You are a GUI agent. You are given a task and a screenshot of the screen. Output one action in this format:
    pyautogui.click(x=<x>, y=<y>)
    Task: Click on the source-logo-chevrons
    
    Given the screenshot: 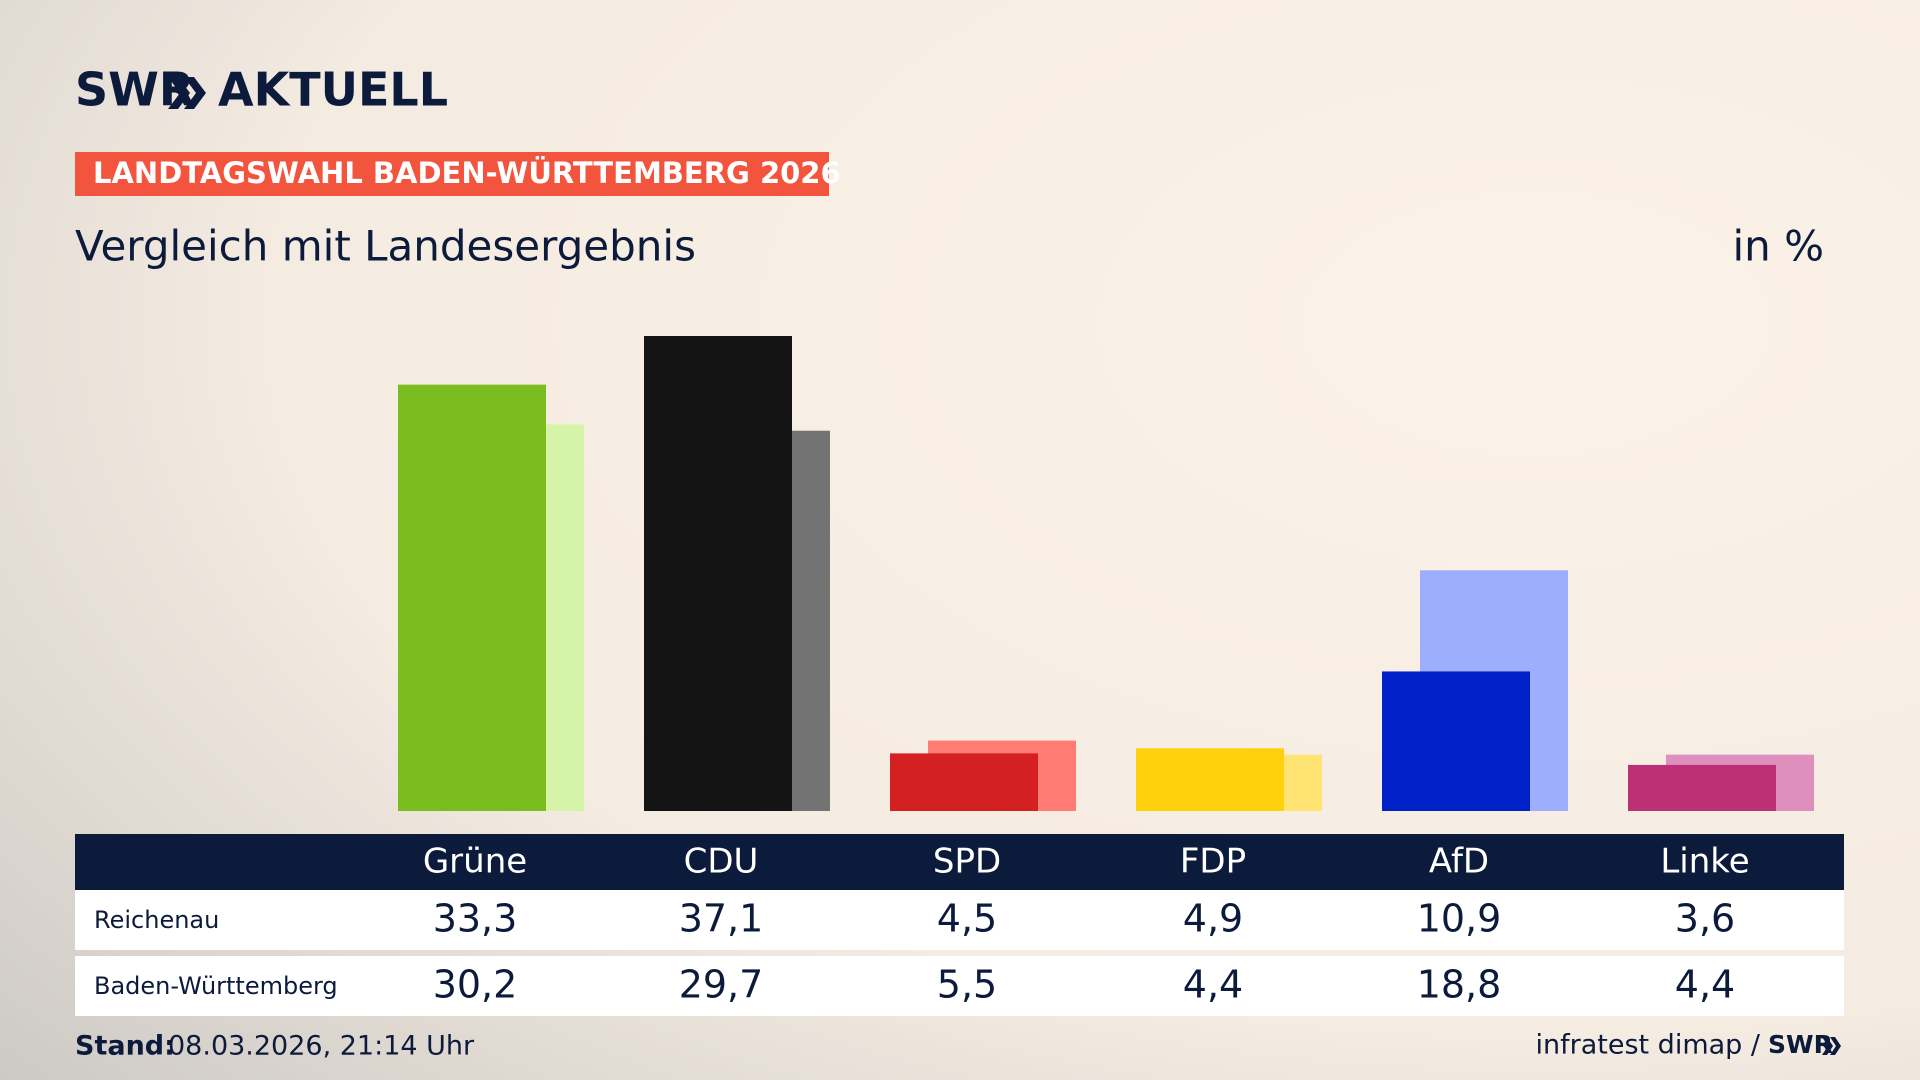 What is the action you would take?
    pyautogui.click(x=1831, y=1046)
    